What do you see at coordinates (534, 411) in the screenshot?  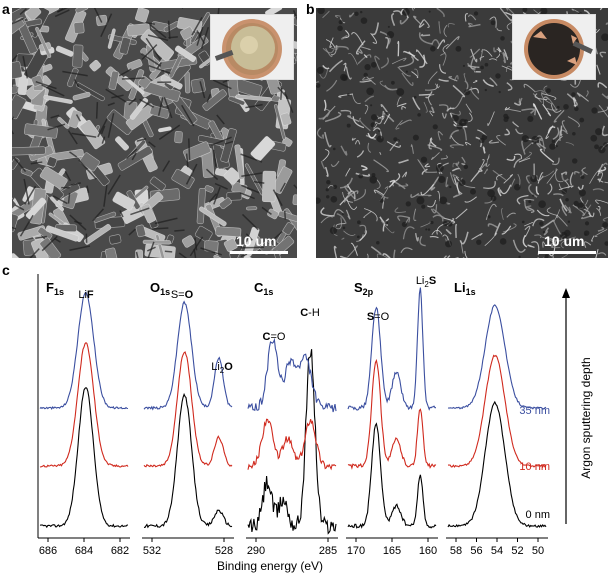 I see `xps-depth-label: 35 nm` at bounding box center [534, 411].